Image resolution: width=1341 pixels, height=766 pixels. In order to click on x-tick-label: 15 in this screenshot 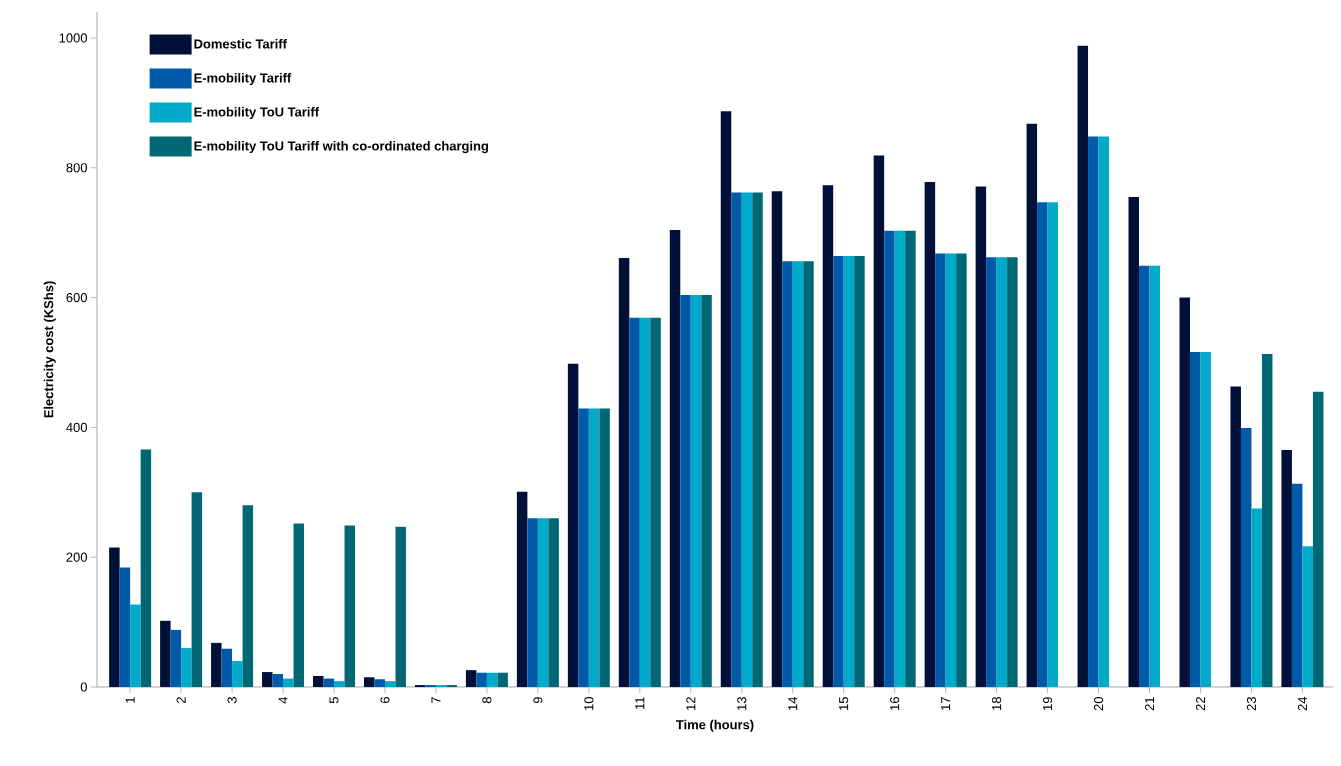, I will do `click(844, 703)`.